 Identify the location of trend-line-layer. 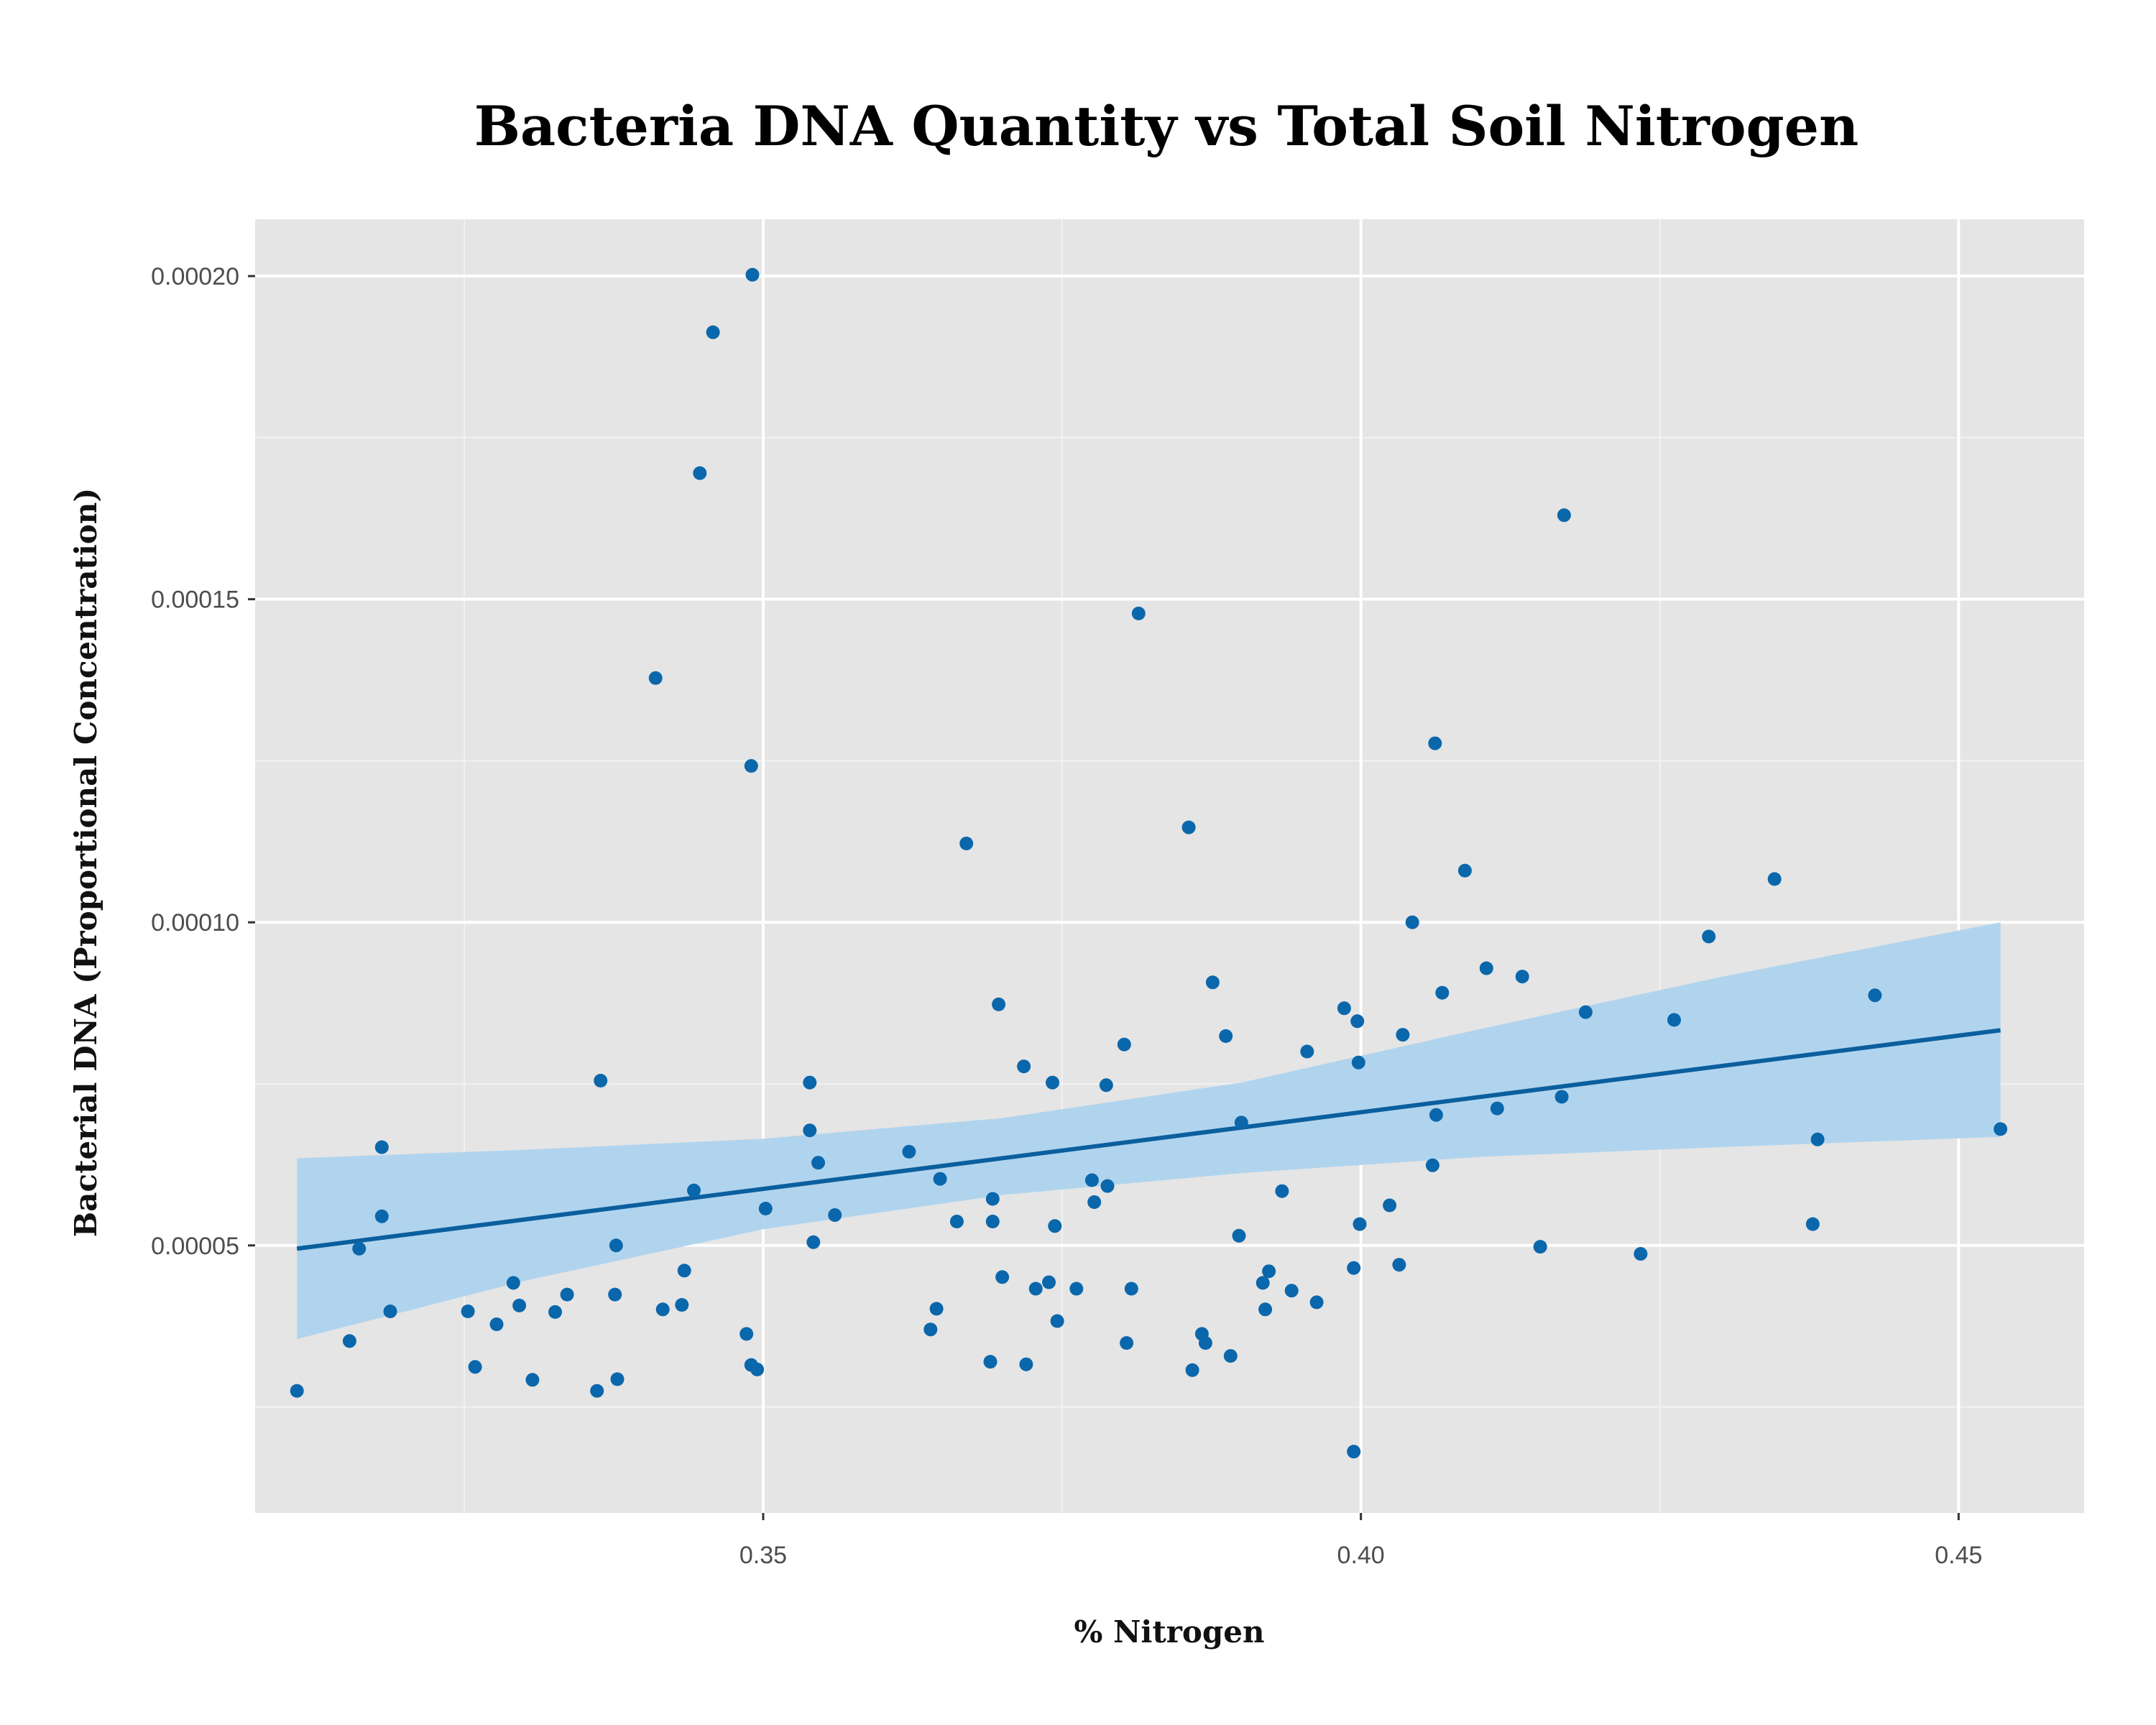
(1148, 1139).